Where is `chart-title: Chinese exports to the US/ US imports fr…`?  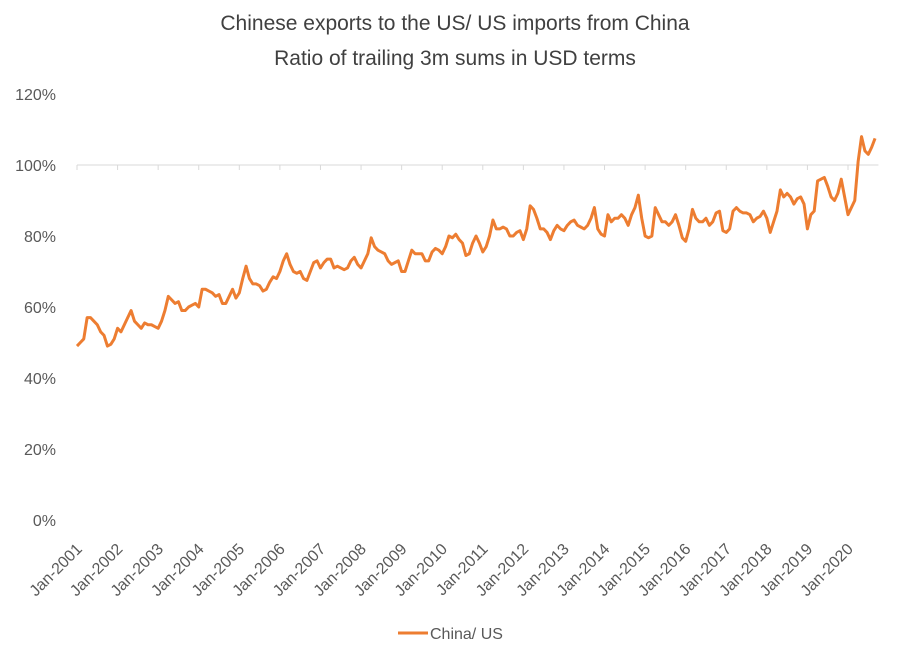 chart-title: Chinese exports to the US/ US imports fr… is located at coordinates (455, 23).